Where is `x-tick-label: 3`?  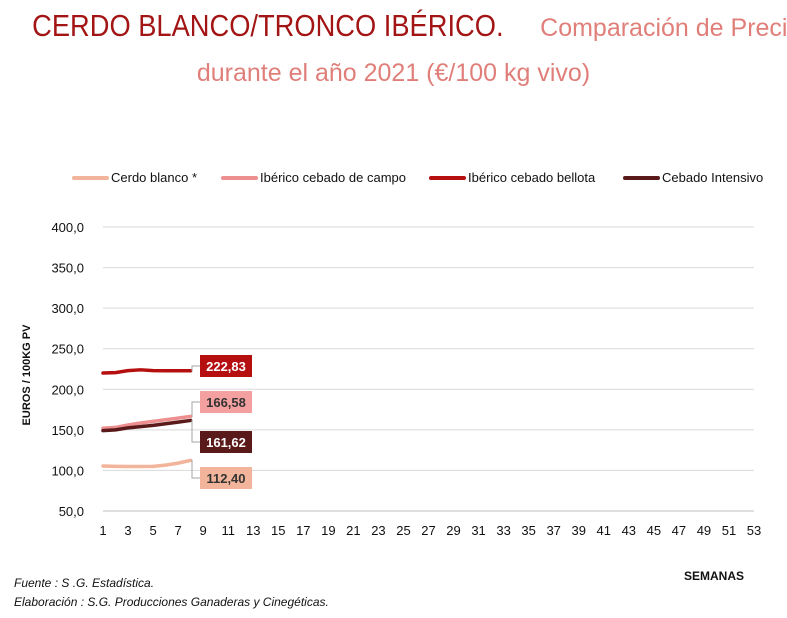 x-tick-label: 3 is located at coordinates (127, 530).